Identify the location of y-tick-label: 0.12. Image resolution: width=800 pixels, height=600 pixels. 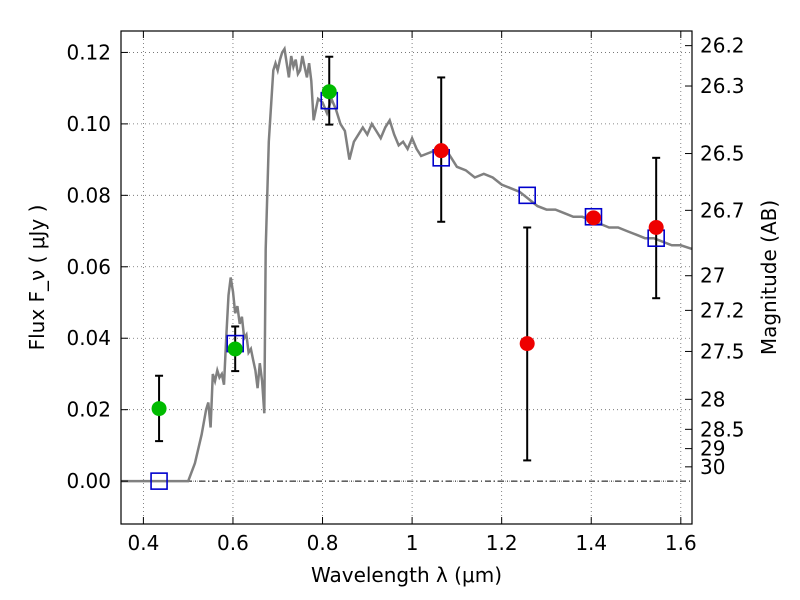
(88, 52).